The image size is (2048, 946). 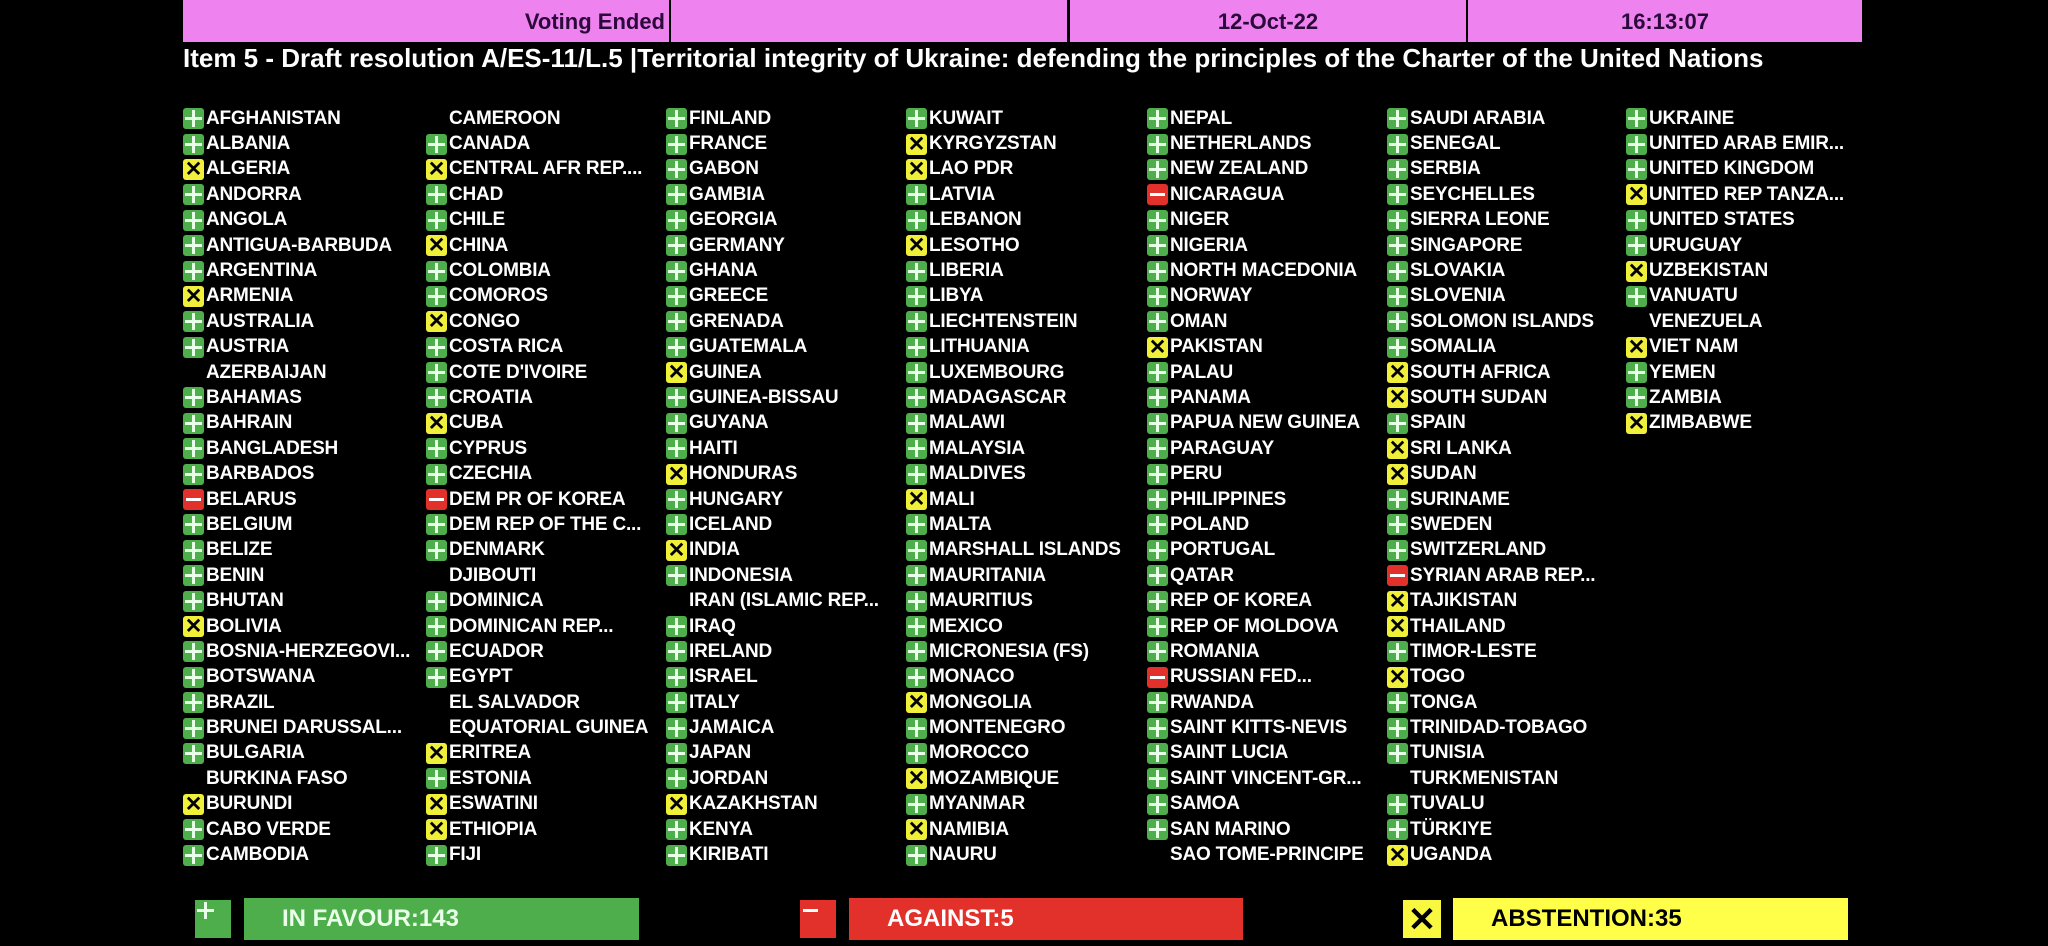 What do you see at coordinates (303, 220) in the screenshot?
I see `country-row: ANGOLA` at bounding box center [303, 220].